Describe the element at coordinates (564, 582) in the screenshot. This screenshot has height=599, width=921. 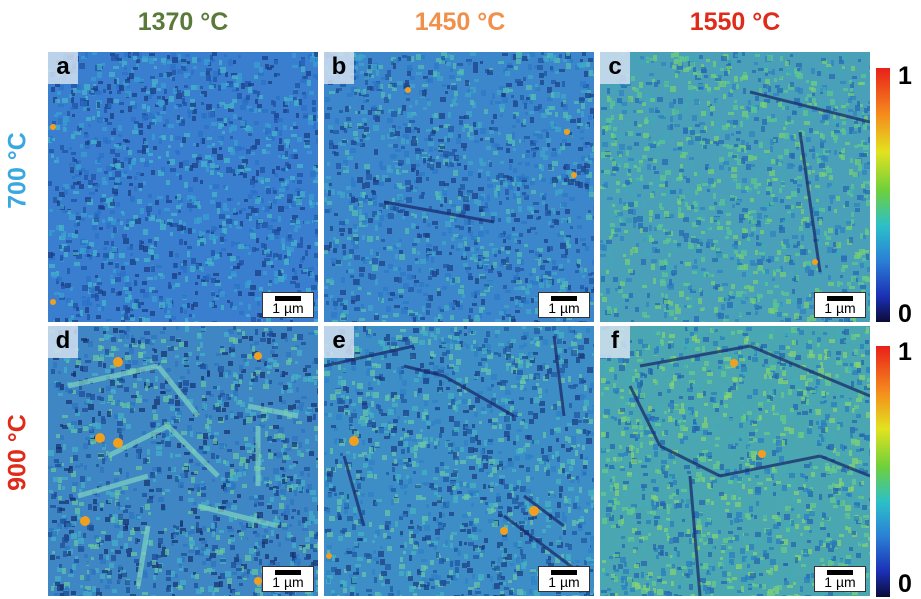
I see `scale-bar-e-text: 1 µm` at that location.